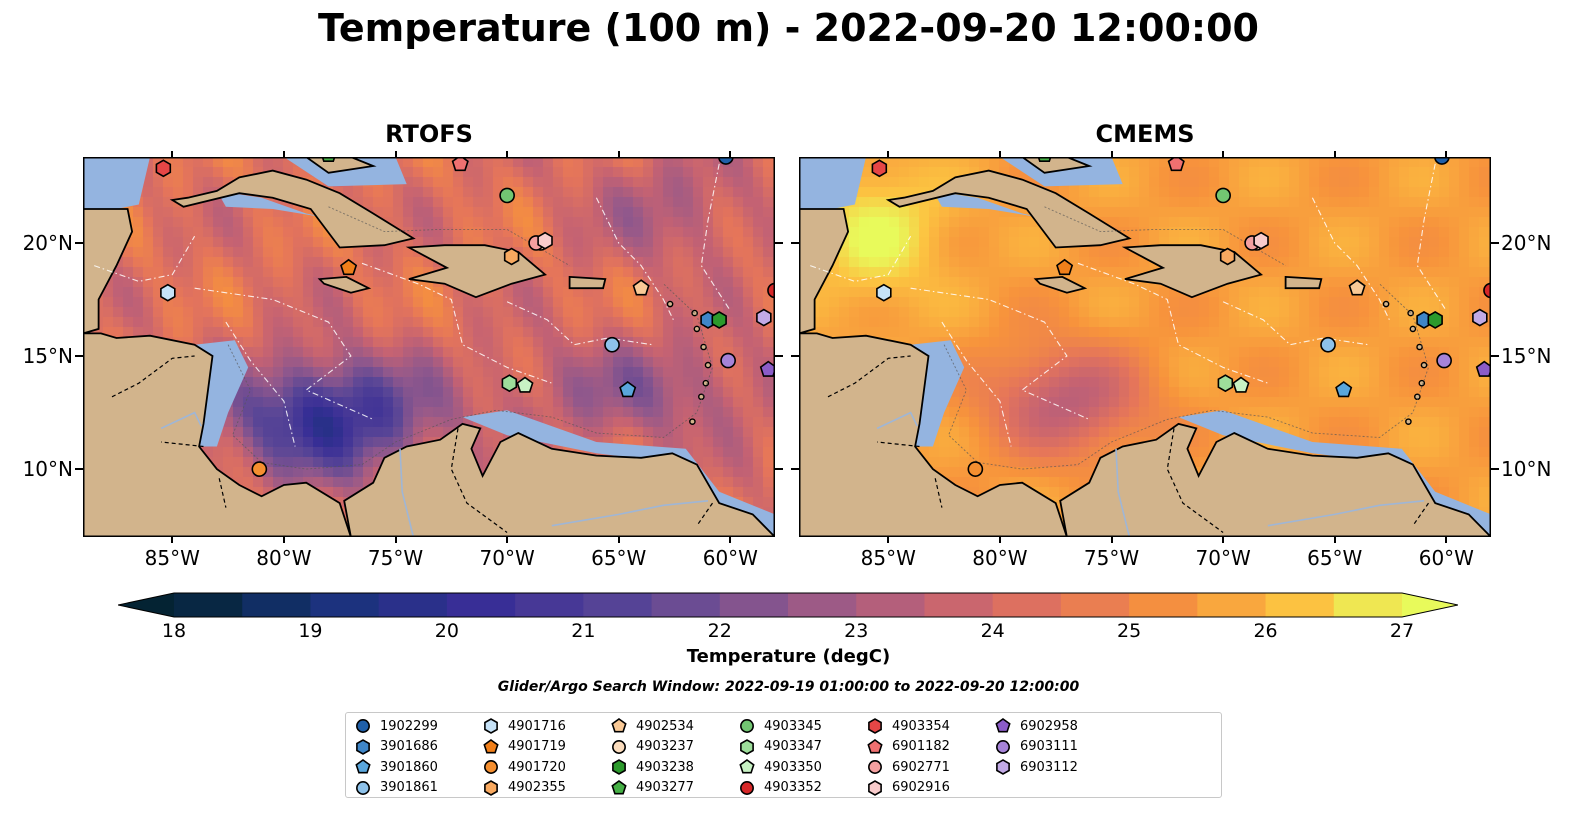  Describe the element at coordinates (665, 726) in the screenshot. I see `legend-label: 4902534` at that location.